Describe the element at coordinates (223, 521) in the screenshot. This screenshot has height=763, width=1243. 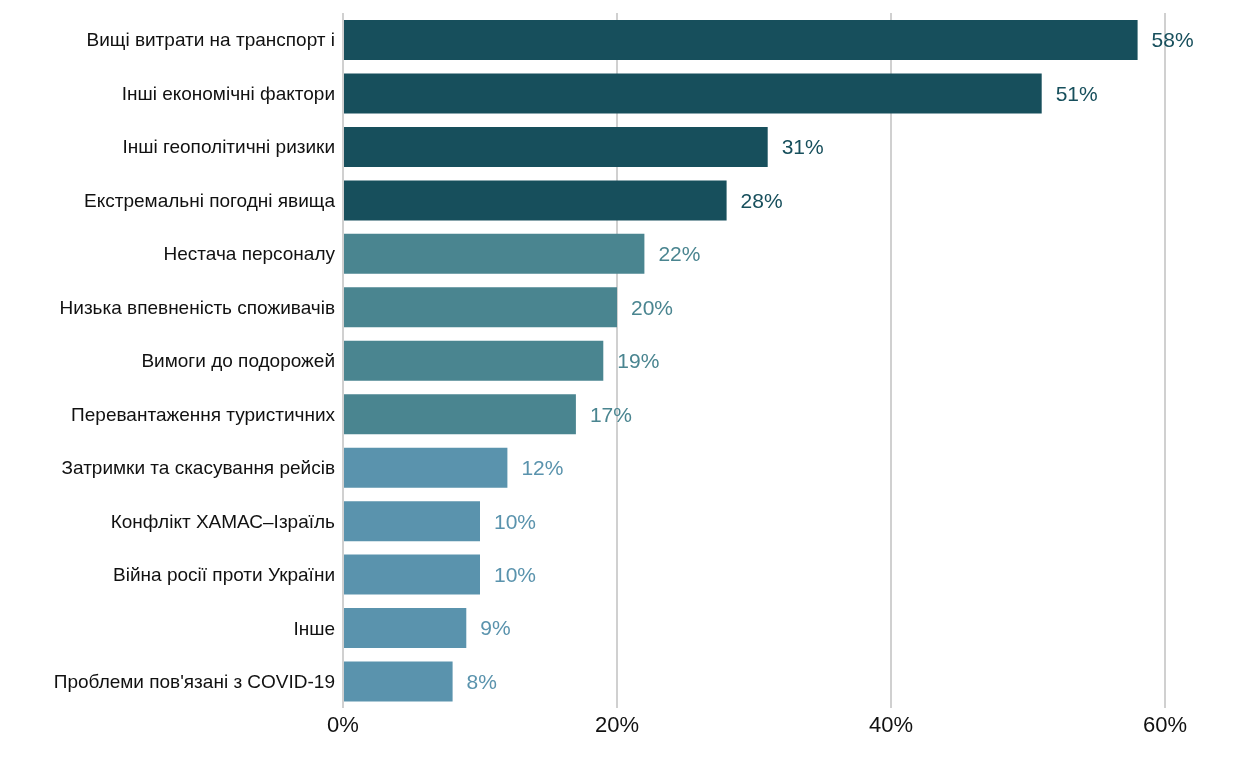
I see `y-tick-label: Конфлікт ХАМАС–Ізраїль` at that location.